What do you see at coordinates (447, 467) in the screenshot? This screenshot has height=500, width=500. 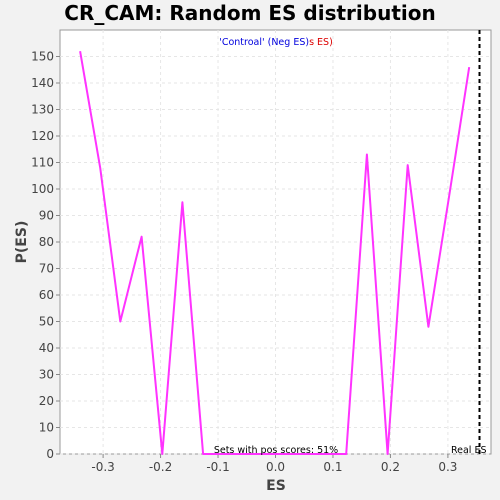 I see `x-tick-label: 0.3` at bounding box center [447, 467].